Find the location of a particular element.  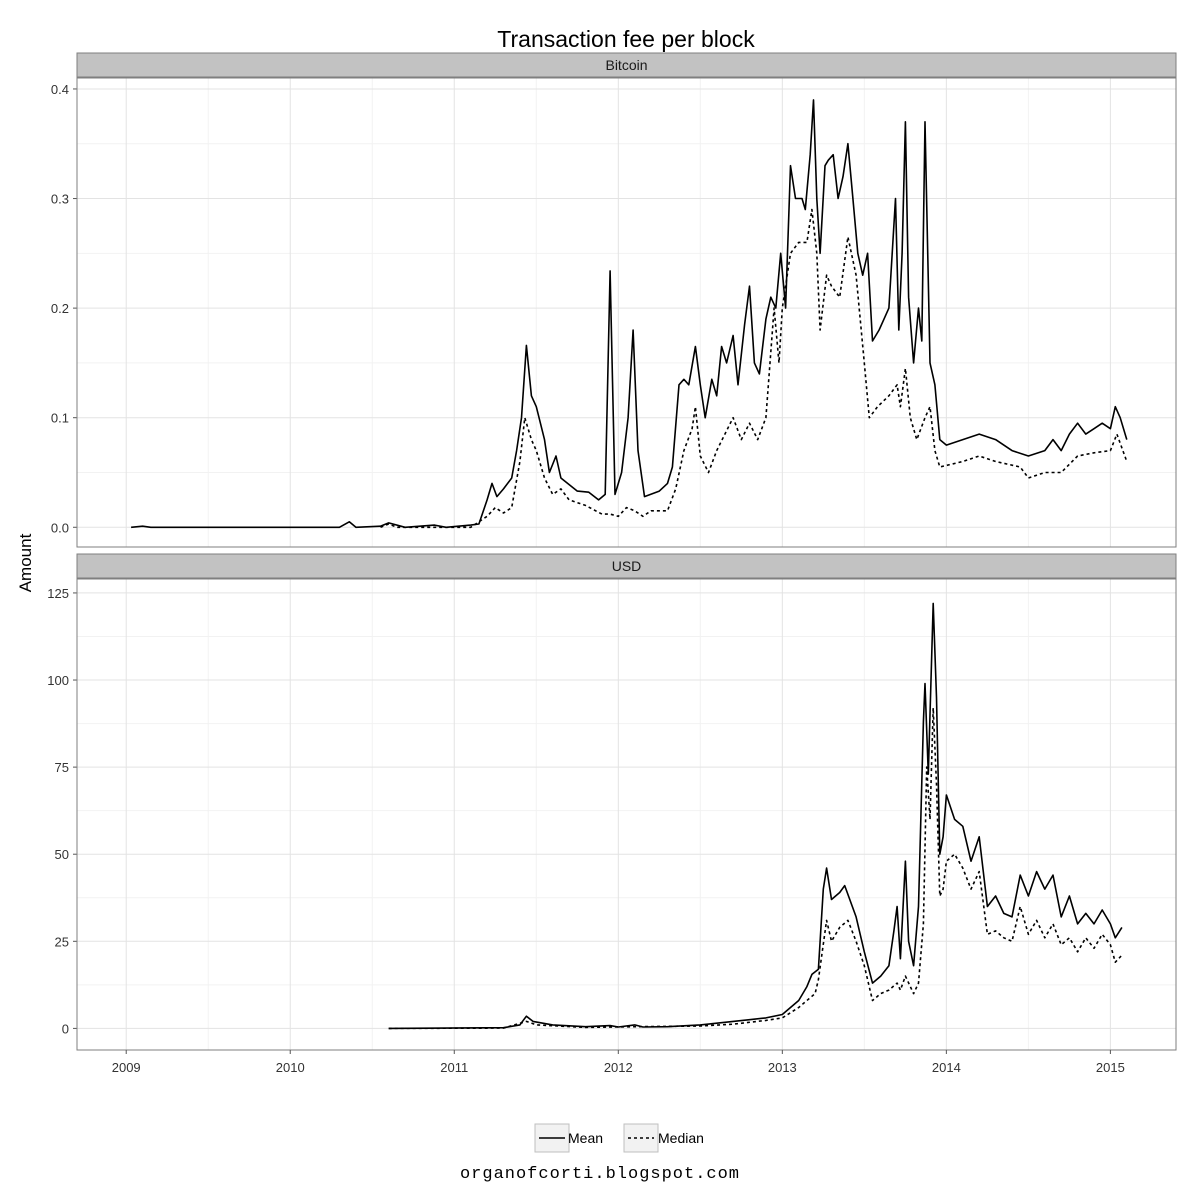

x-tick-label: 2010 is located at coordinates (290, 1067).